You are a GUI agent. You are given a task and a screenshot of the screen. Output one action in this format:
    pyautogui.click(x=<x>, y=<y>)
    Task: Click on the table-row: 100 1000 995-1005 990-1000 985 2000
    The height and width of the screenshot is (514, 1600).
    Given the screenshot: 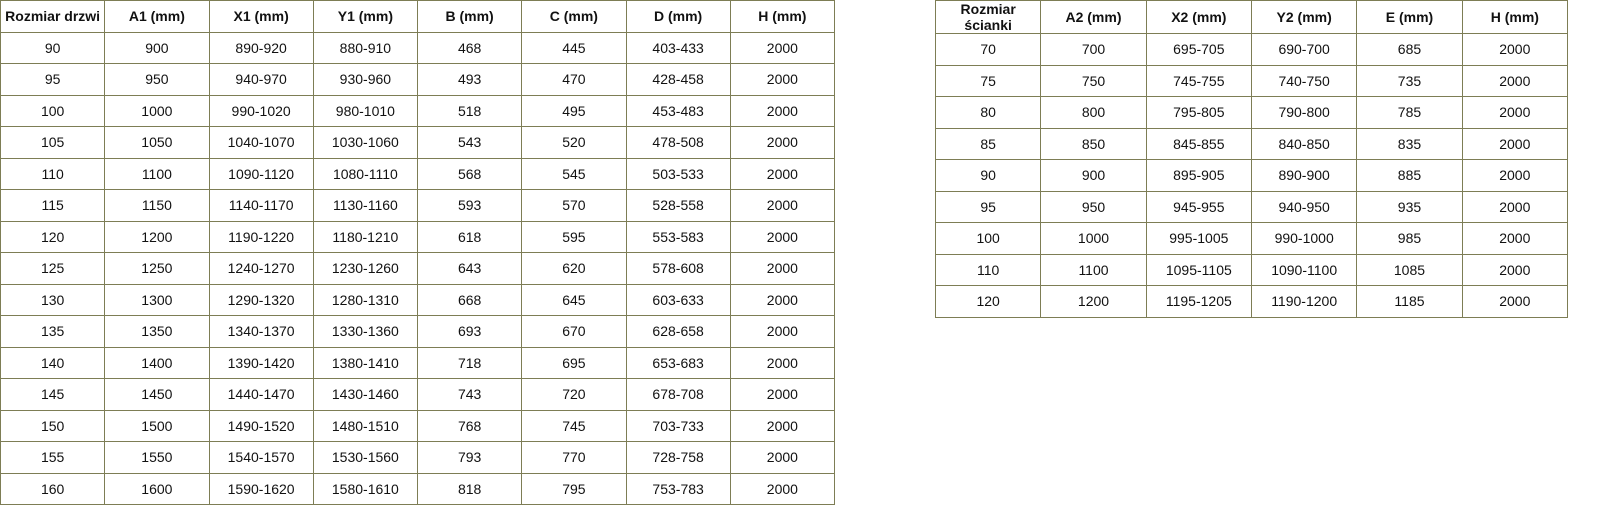 What is the action you would take?
    pyautogui.click(x=1251, y=238)
    